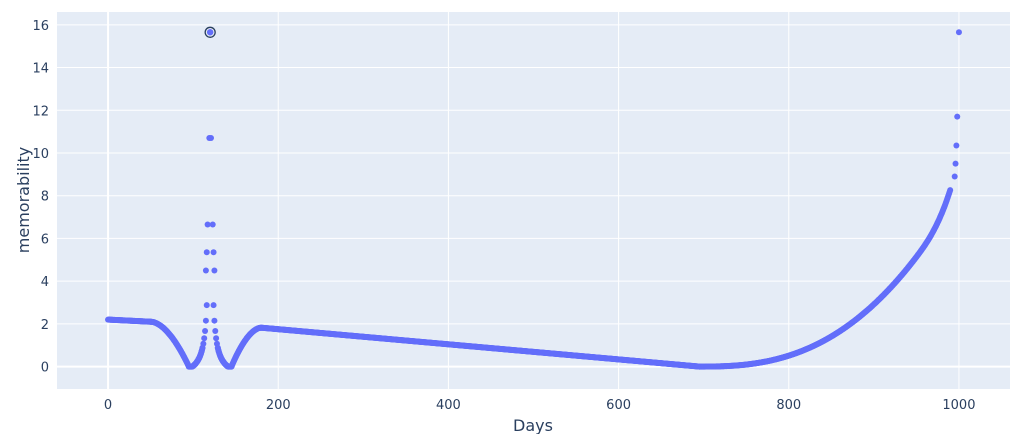 The height and width of the screenshot is (434, 1011). Describe the element at coordinates (40, 154) in the screenshot. I see `y-tick-label: 10` at that location.